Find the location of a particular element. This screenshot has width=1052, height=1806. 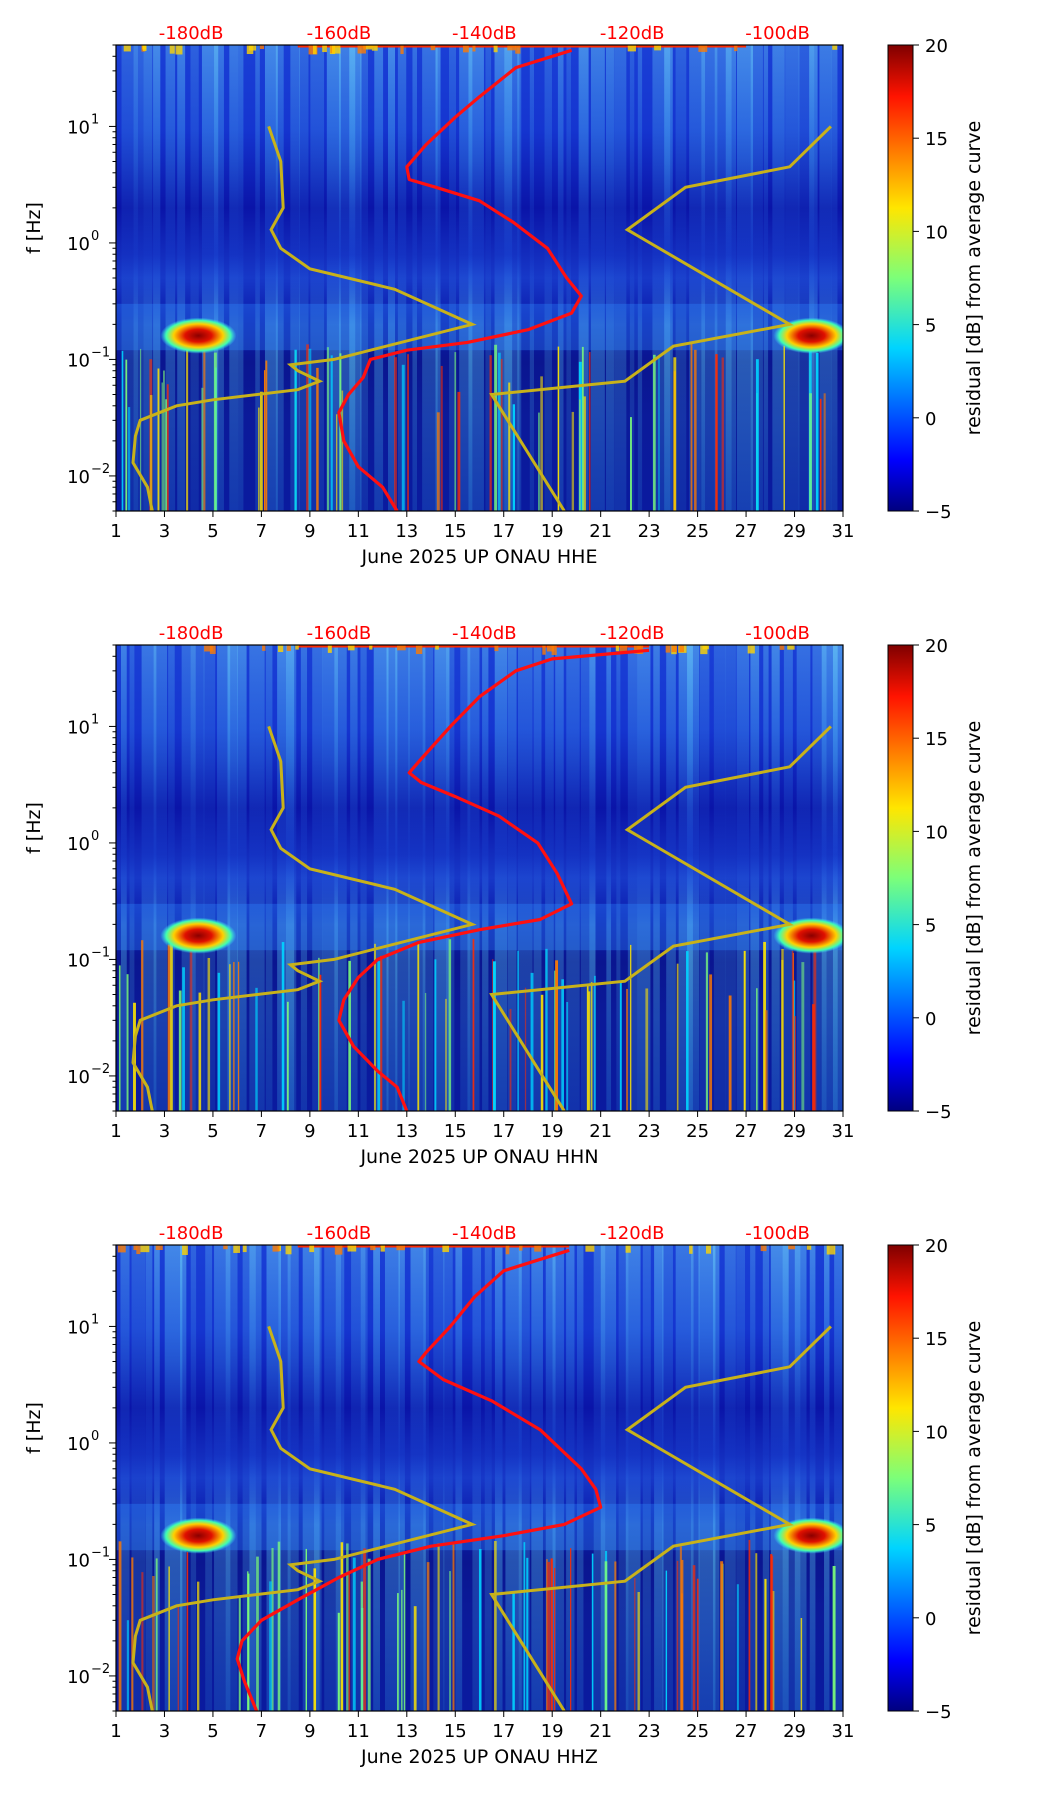

red-average-curve is located at coordinates (460, 279).